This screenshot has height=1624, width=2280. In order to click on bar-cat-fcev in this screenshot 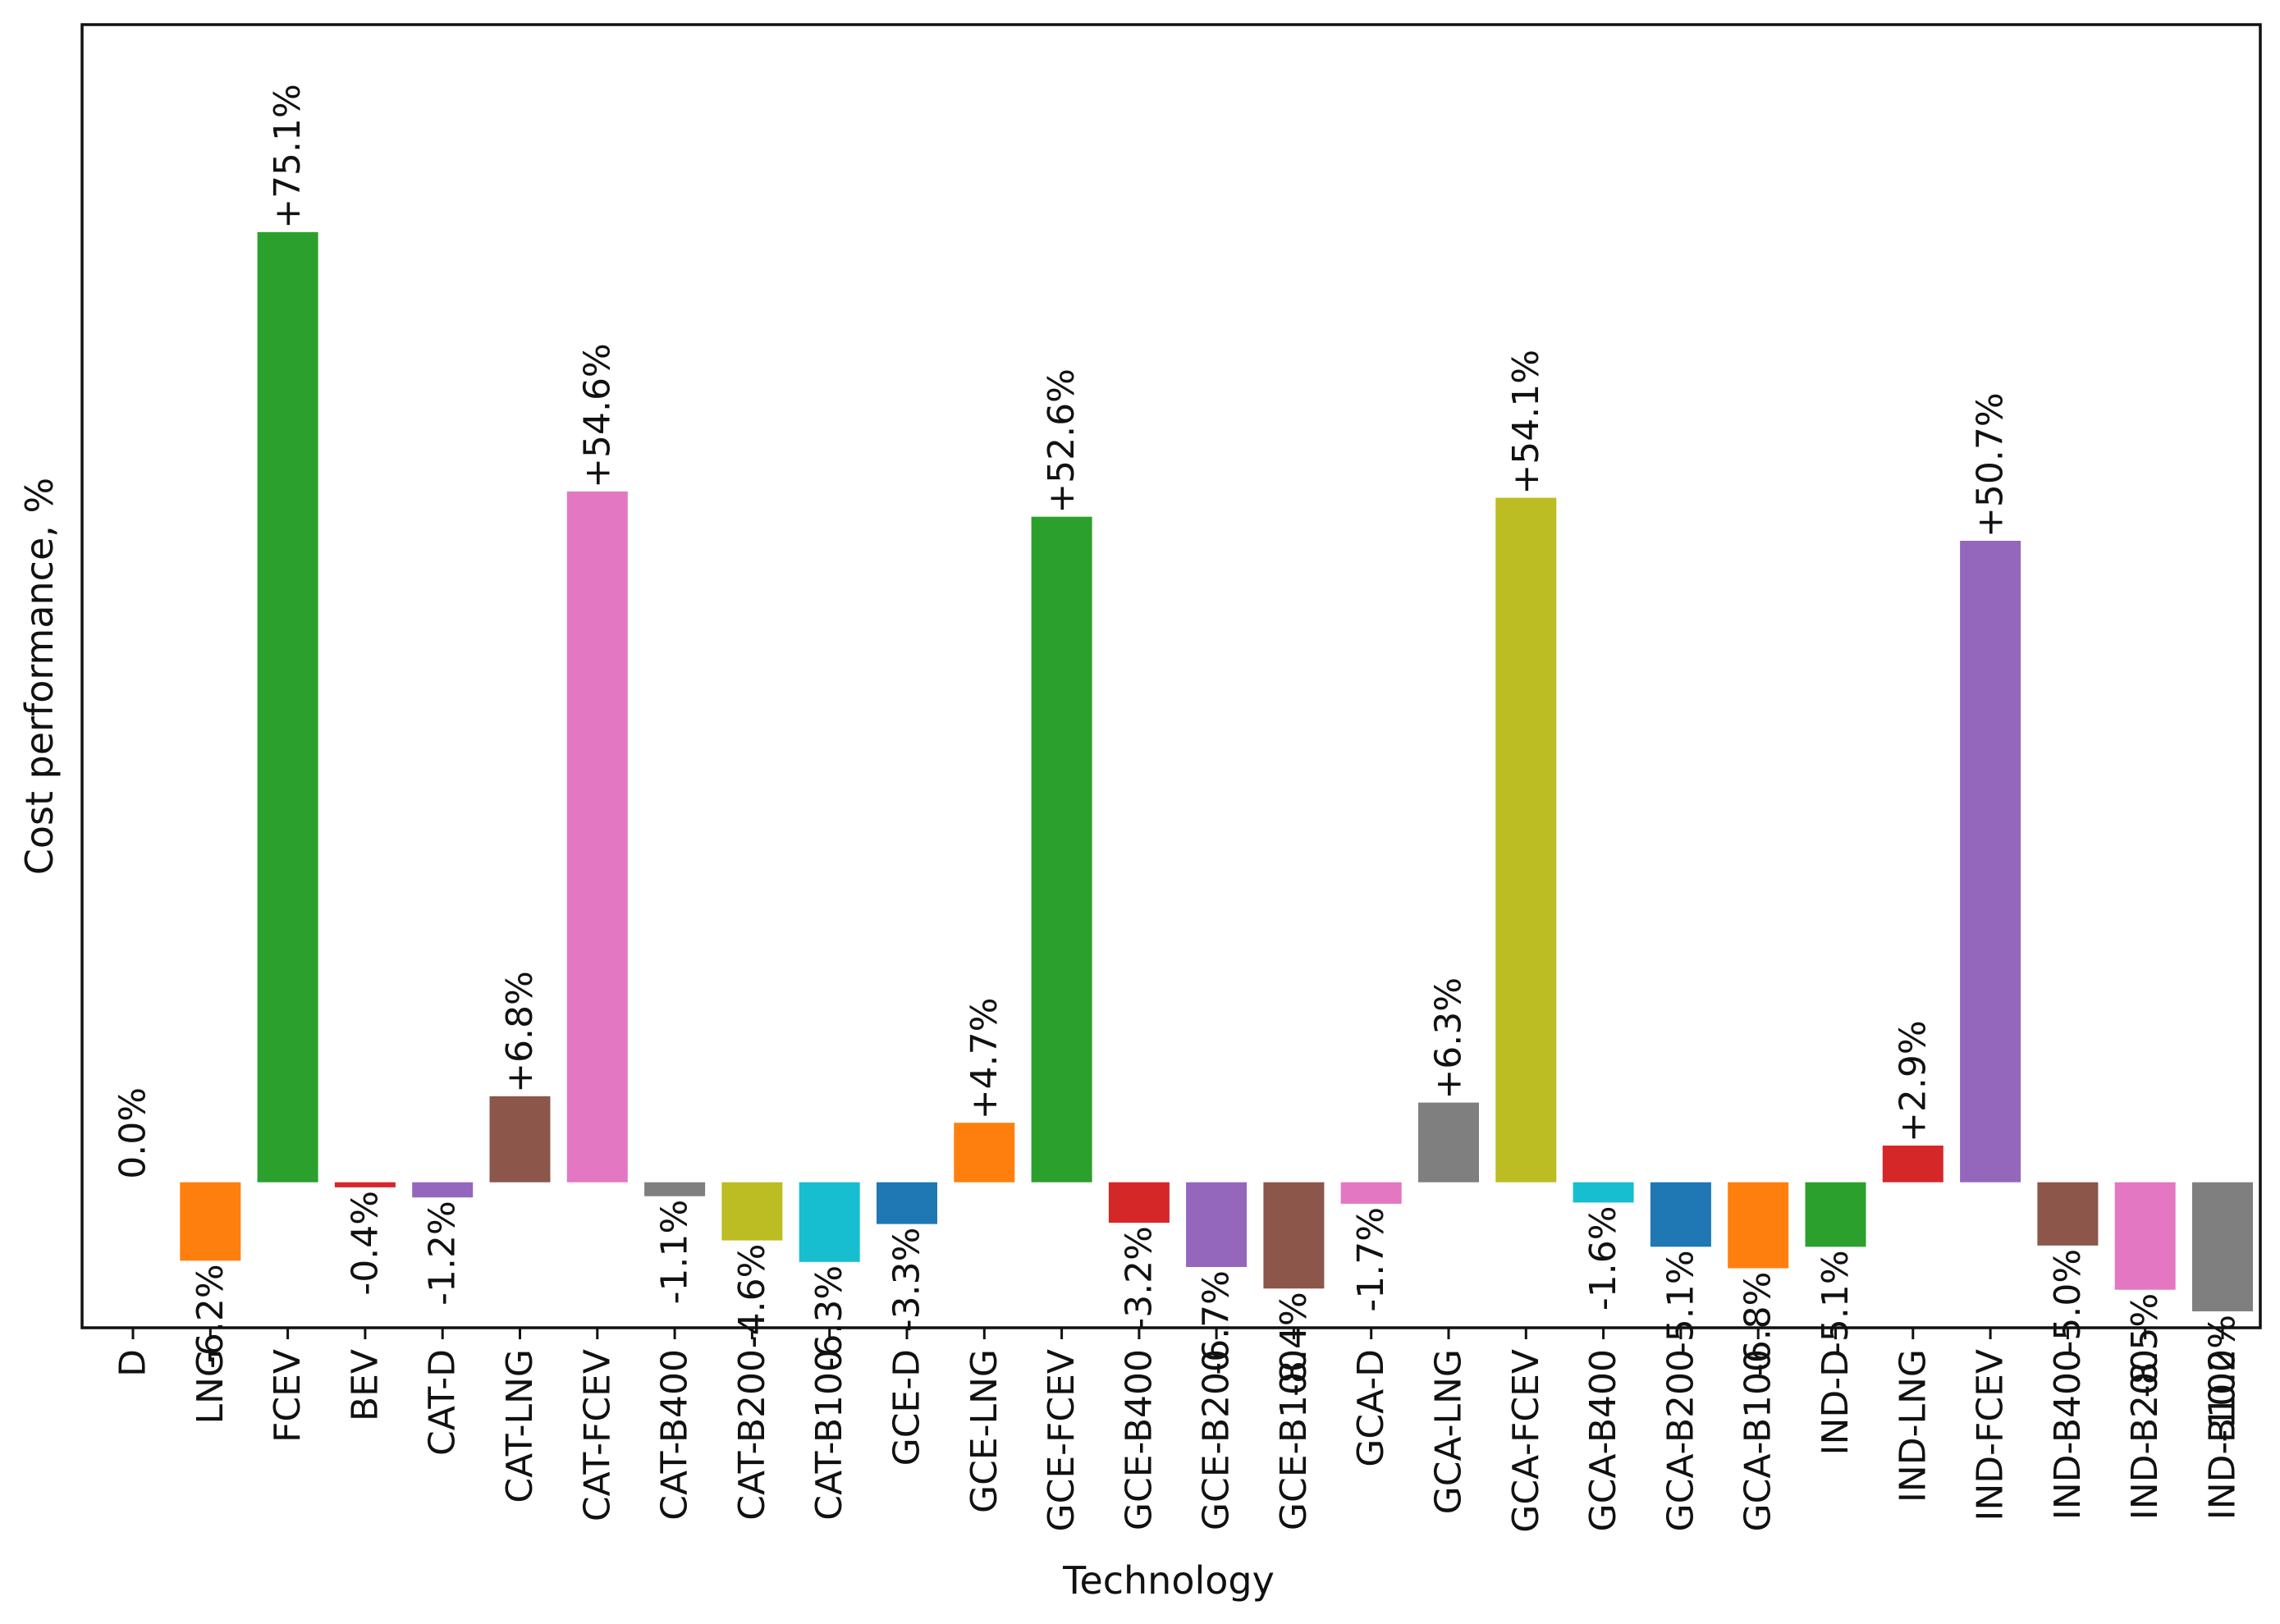, I will do `click(597, 837)`.